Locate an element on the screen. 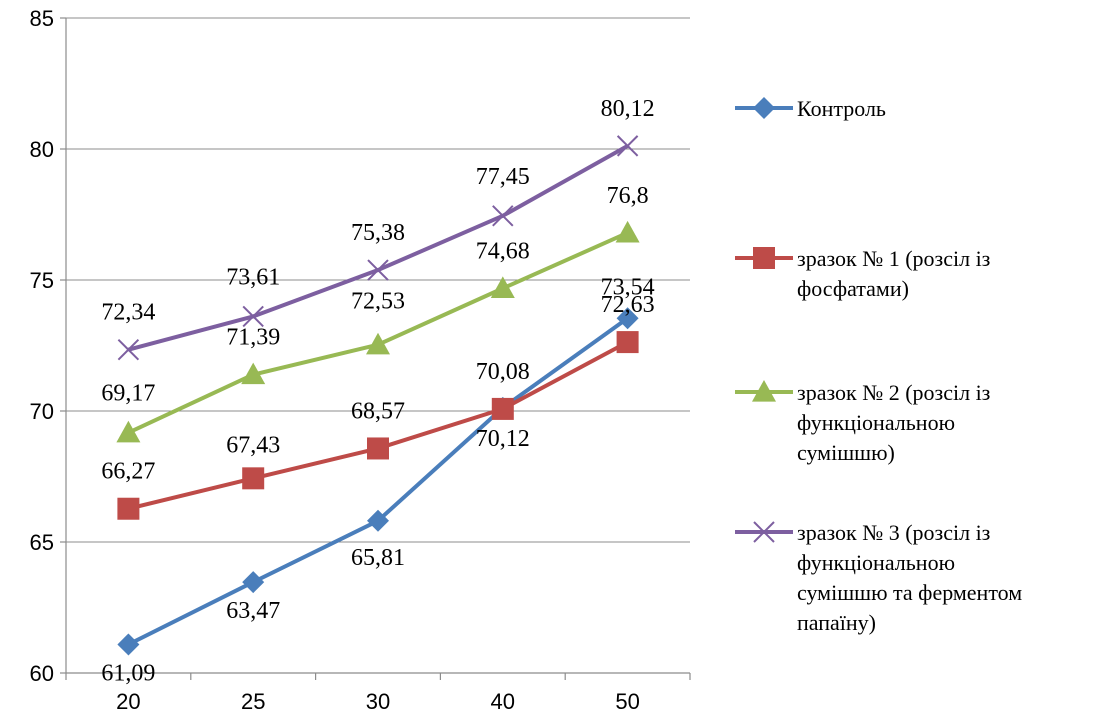  x-tick-label: 40 is located at coordinates (503, 701).